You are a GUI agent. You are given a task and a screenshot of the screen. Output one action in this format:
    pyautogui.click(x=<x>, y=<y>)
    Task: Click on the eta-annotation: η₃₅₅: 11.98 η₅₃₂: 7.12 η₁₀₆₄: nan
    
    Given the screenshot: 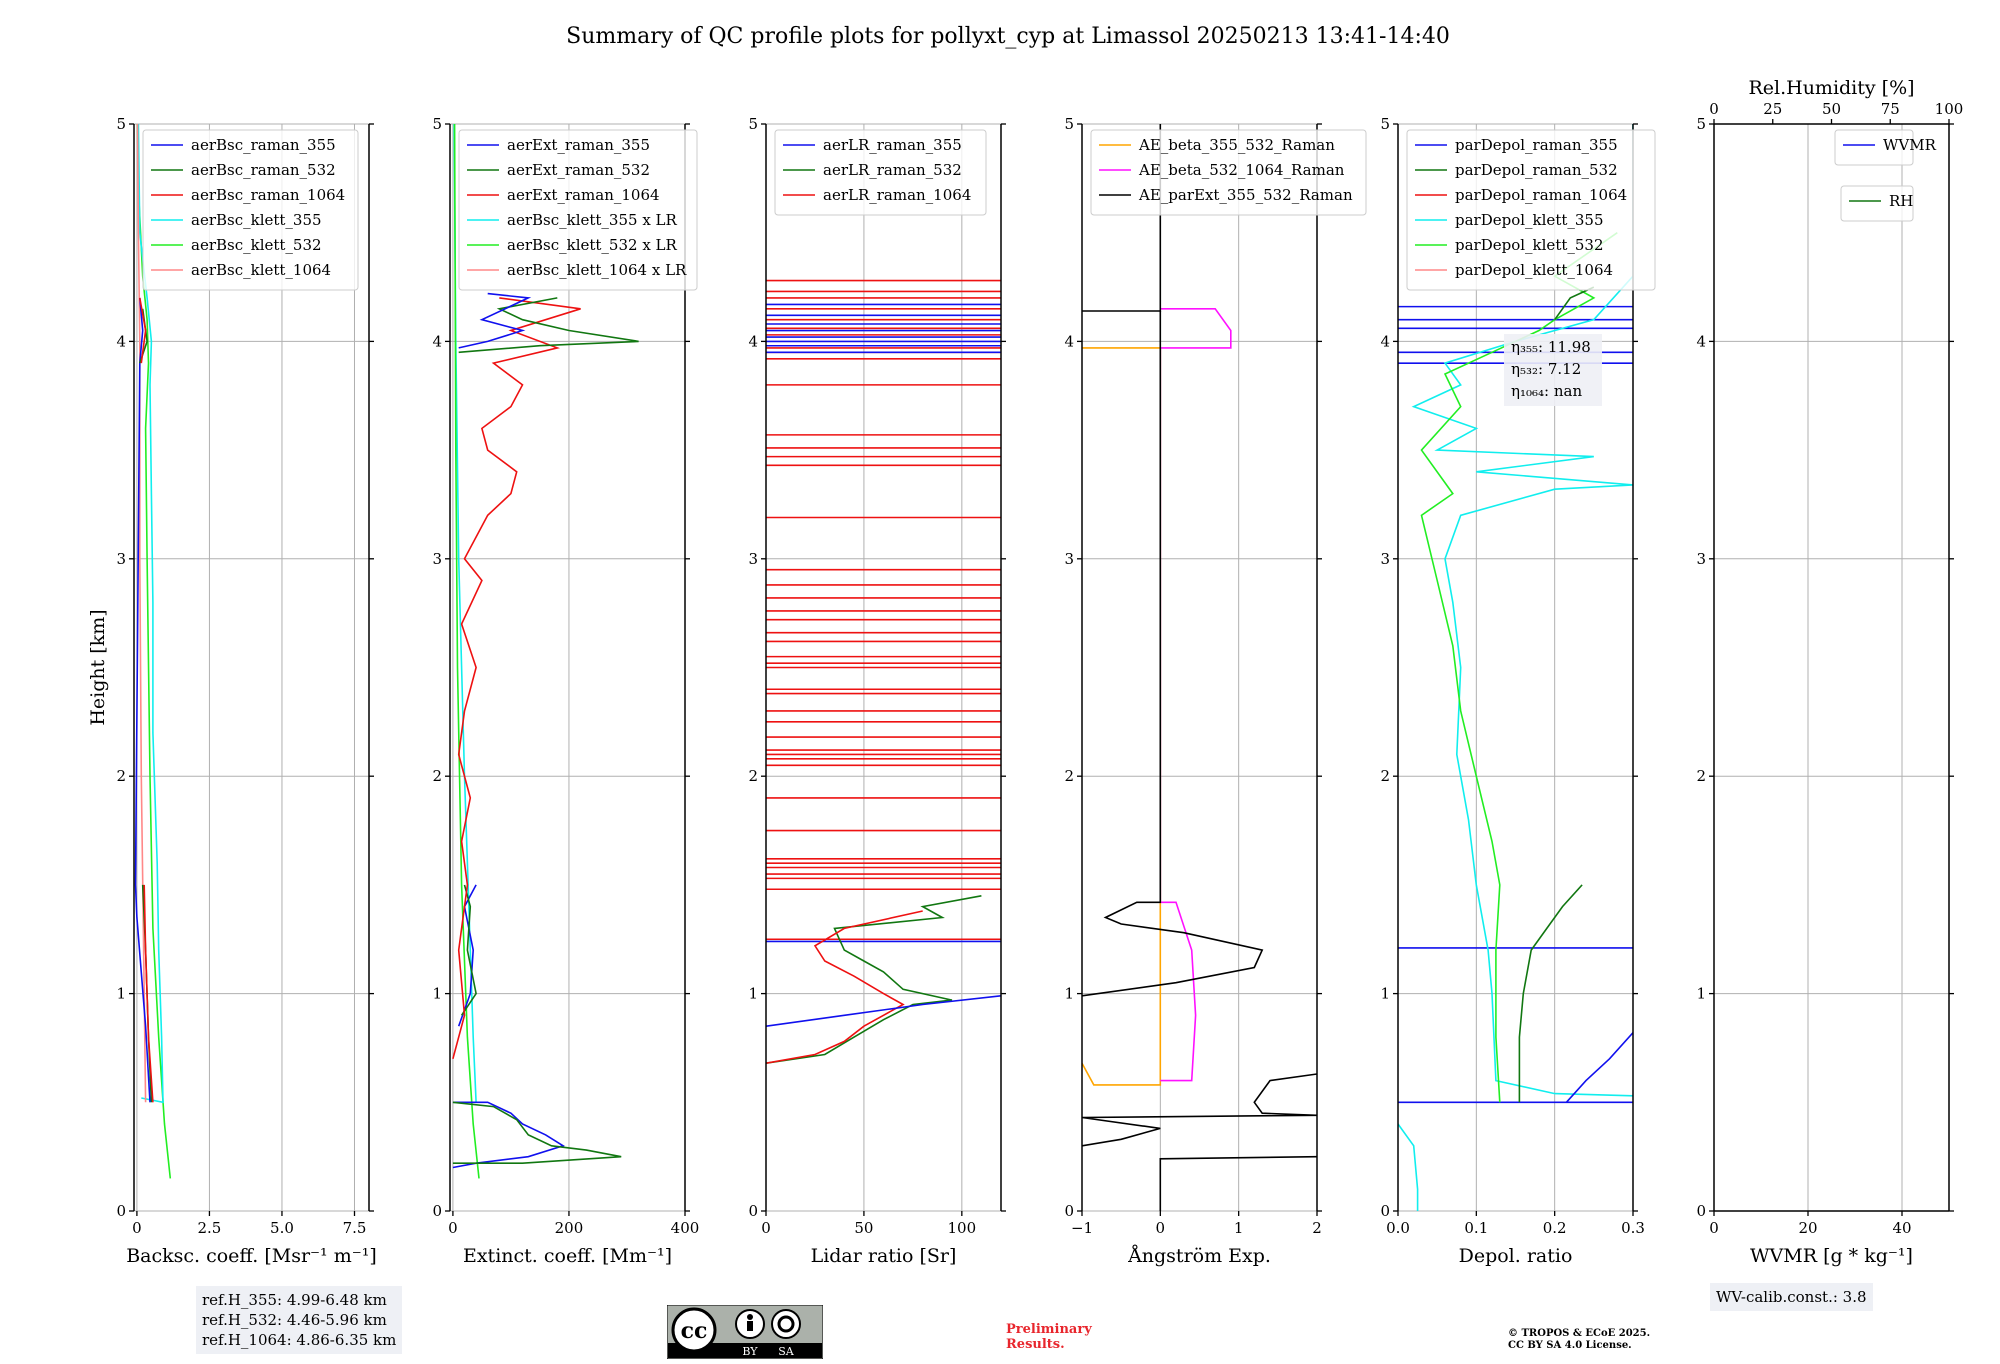 What is the action you would take?
    pyautogui.click(x=1553, y=370)
    